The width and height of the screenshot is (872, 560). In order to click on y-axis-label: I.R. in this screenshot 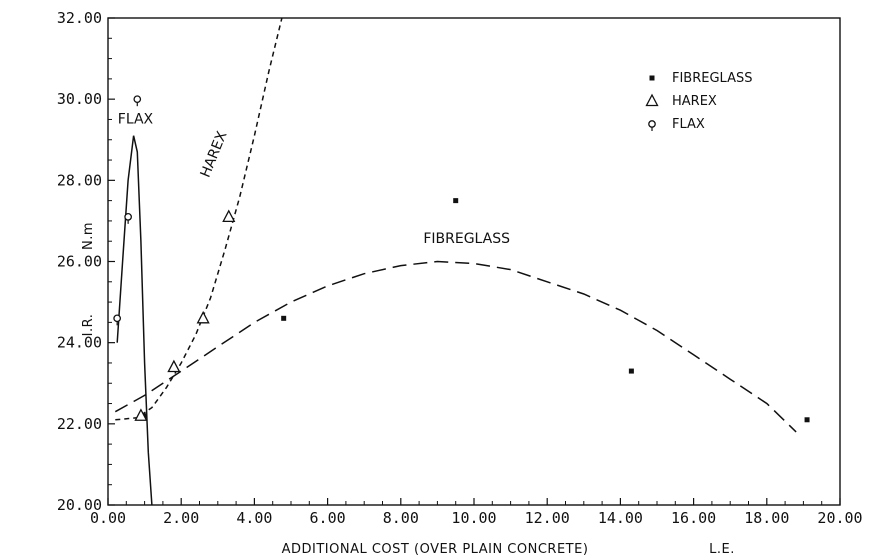, I will do `click(88, 325)`.